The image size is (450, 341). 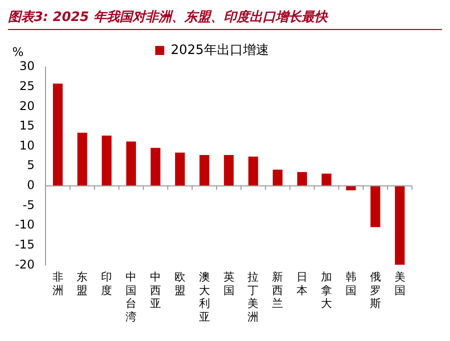 I want to click on x-tick-label: 中国台湾, so click(x=131, y=297).